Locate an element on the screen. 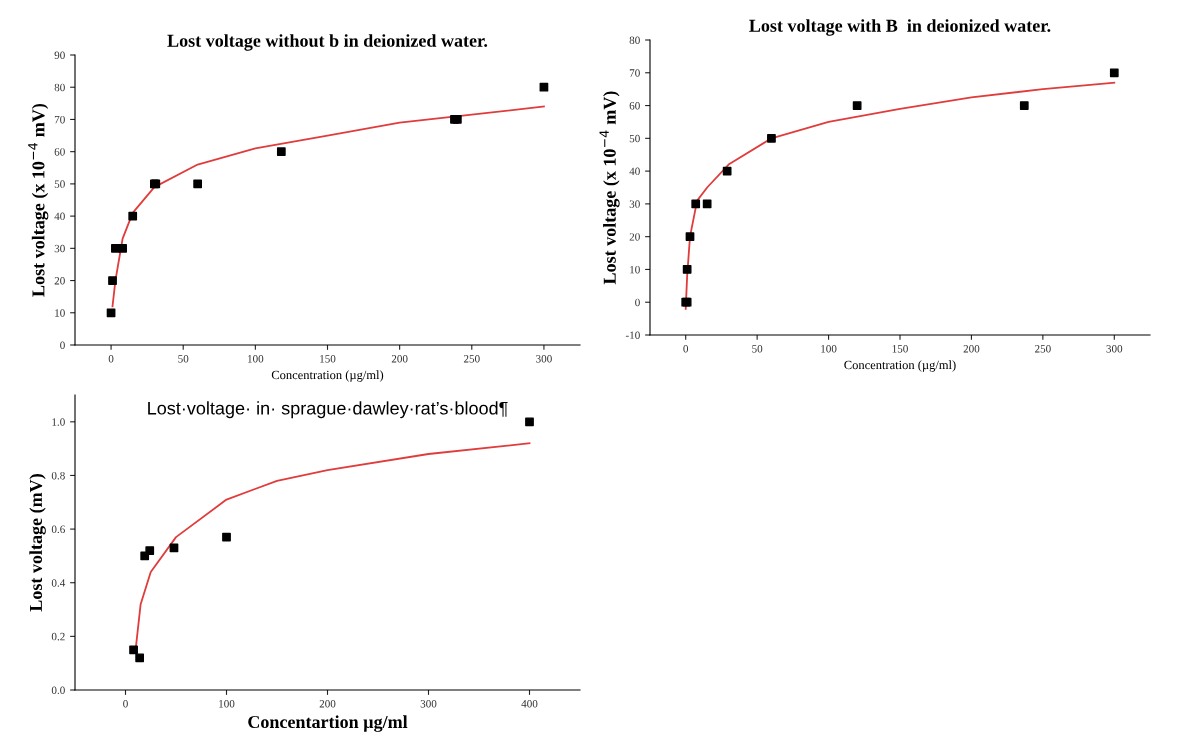 The height and width of the screenshot is (752, 1204). y-tick-label: 0.4 is located at coordinates (58, 583).